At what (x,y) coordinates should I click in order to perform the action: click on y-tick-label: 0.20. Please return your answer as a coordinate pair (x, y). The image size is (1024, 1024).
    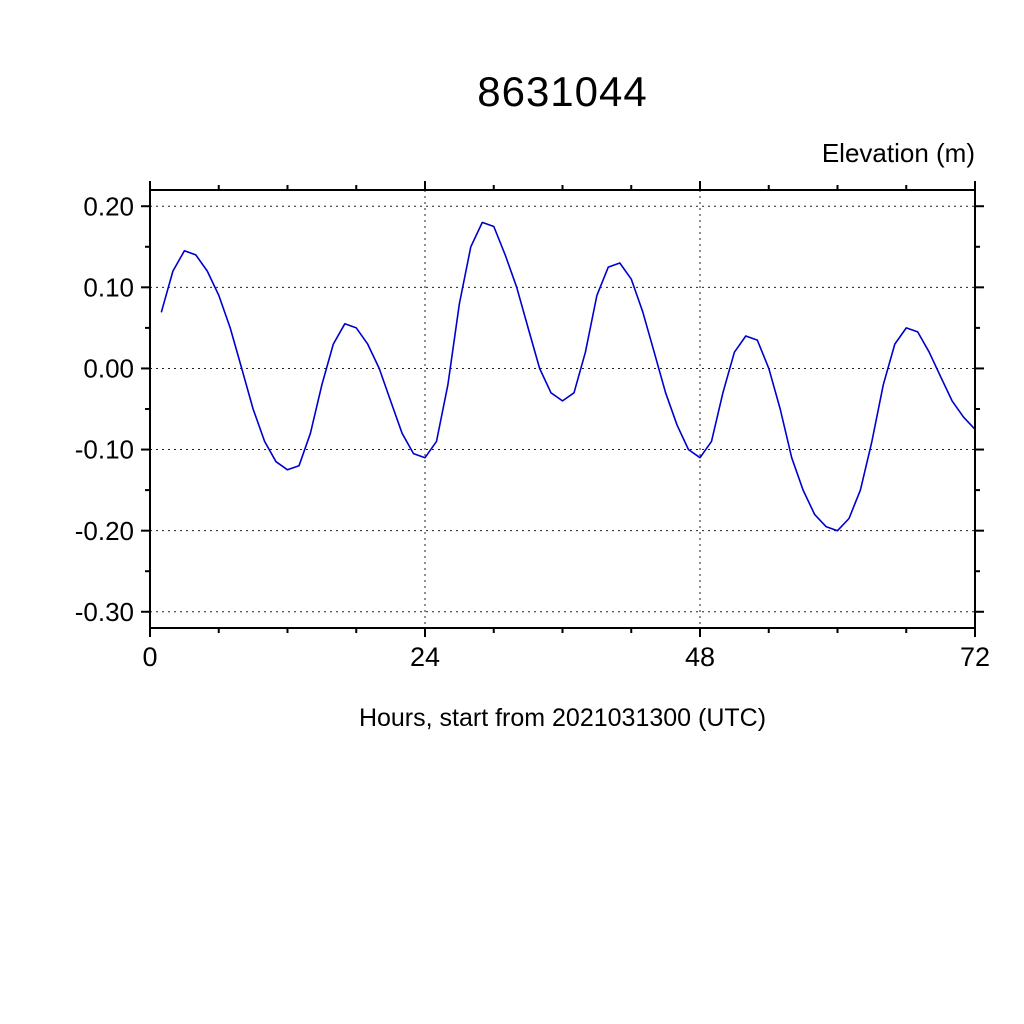
    Looking at the image, I should click on (108, 206).